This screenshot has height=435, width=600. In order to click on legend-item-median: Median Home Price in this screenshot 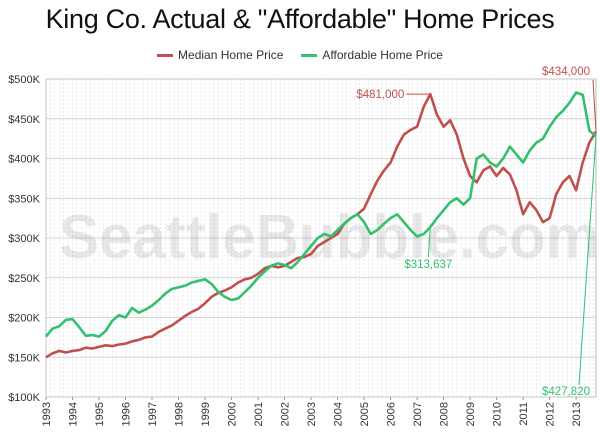, I will do `click(220, 55)`.